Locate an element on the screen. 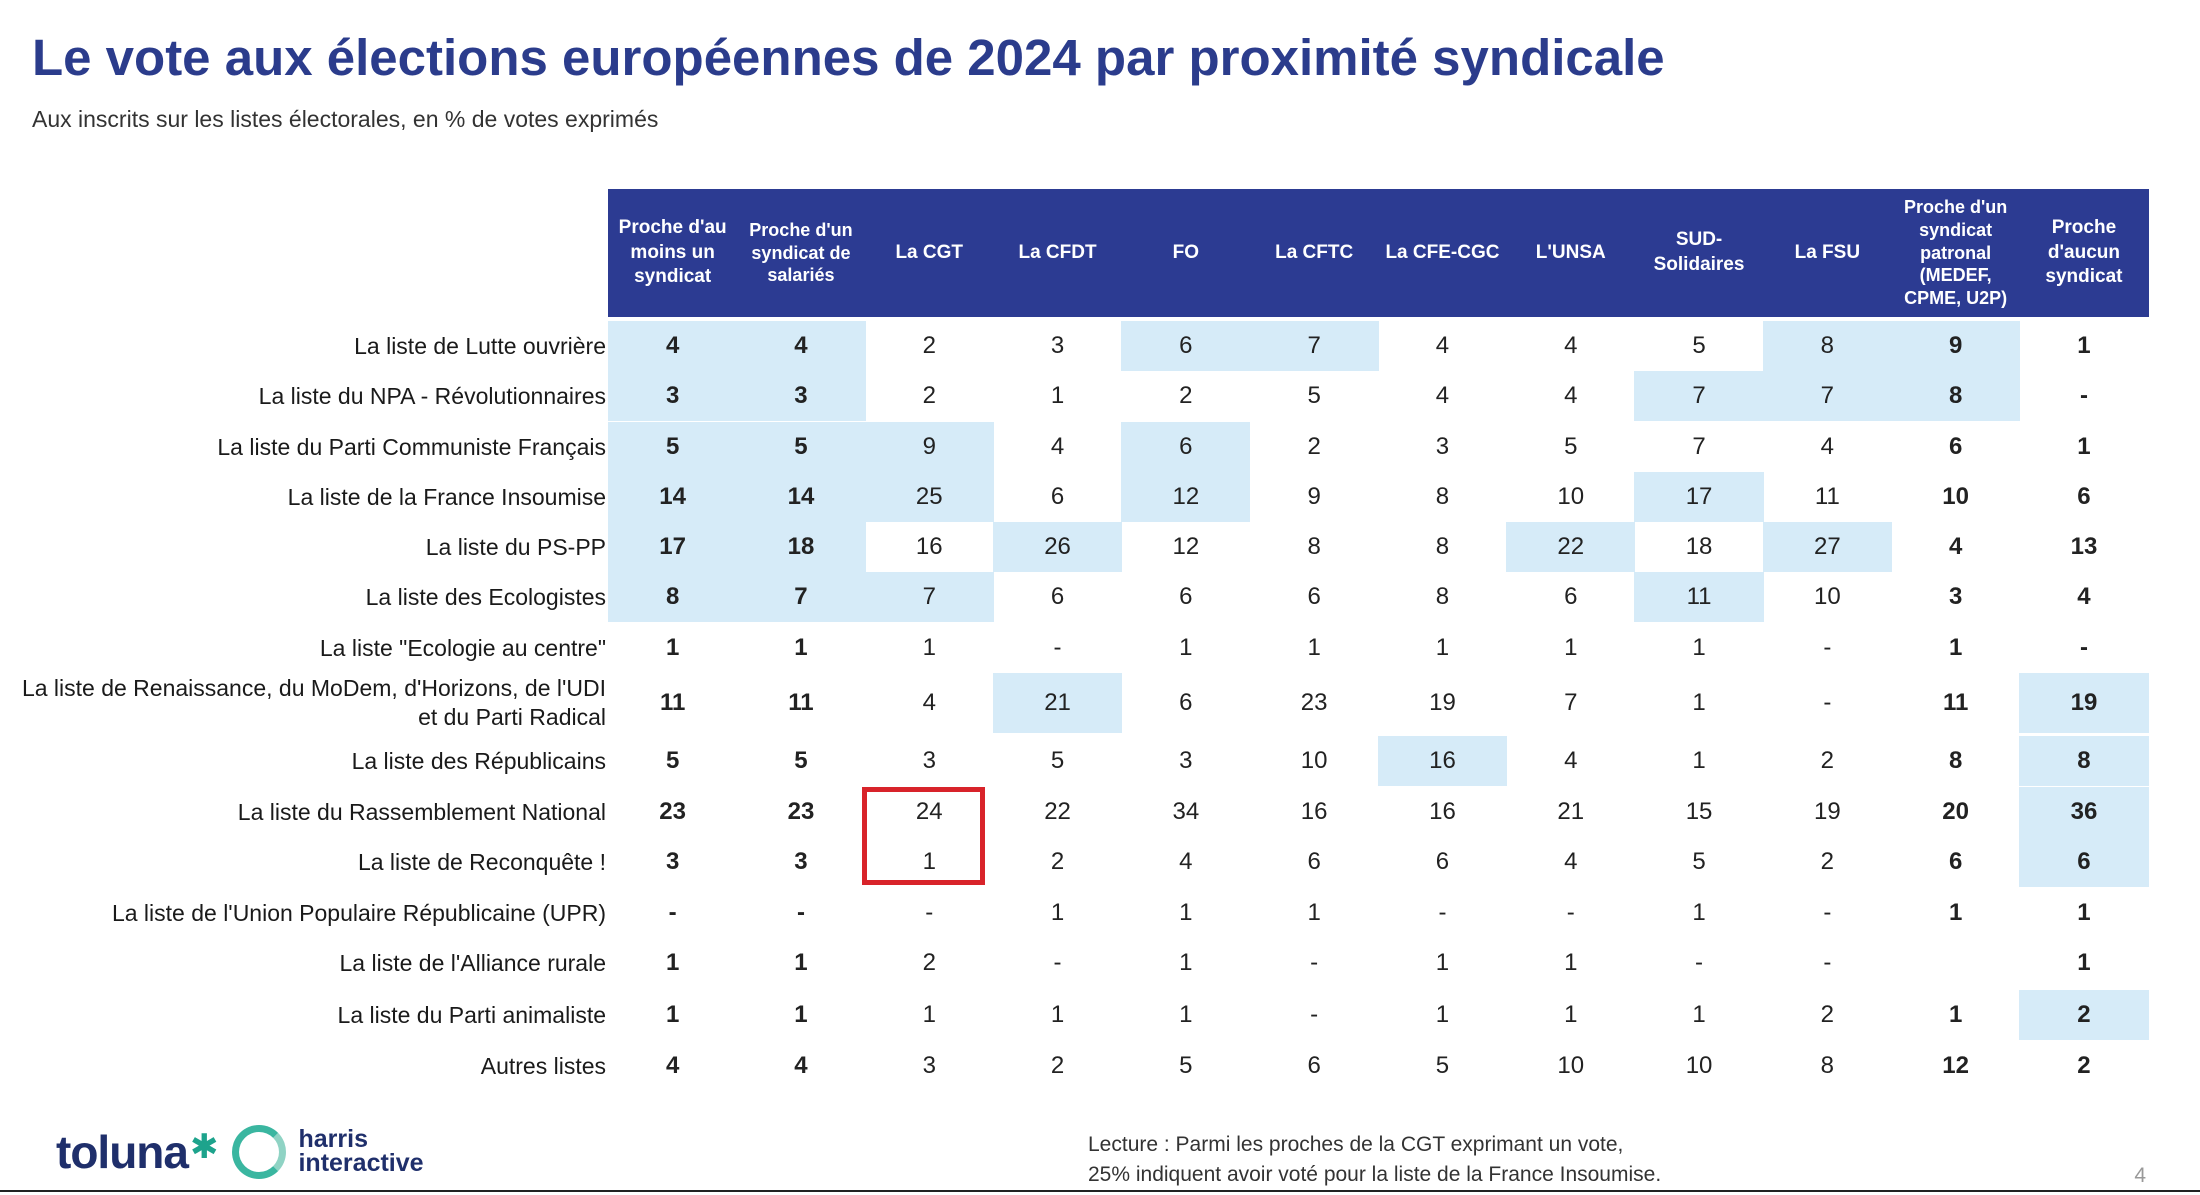 This screenshot has height=1195, width=2200. column-header: La CGT is located at coordinates (929, 253).